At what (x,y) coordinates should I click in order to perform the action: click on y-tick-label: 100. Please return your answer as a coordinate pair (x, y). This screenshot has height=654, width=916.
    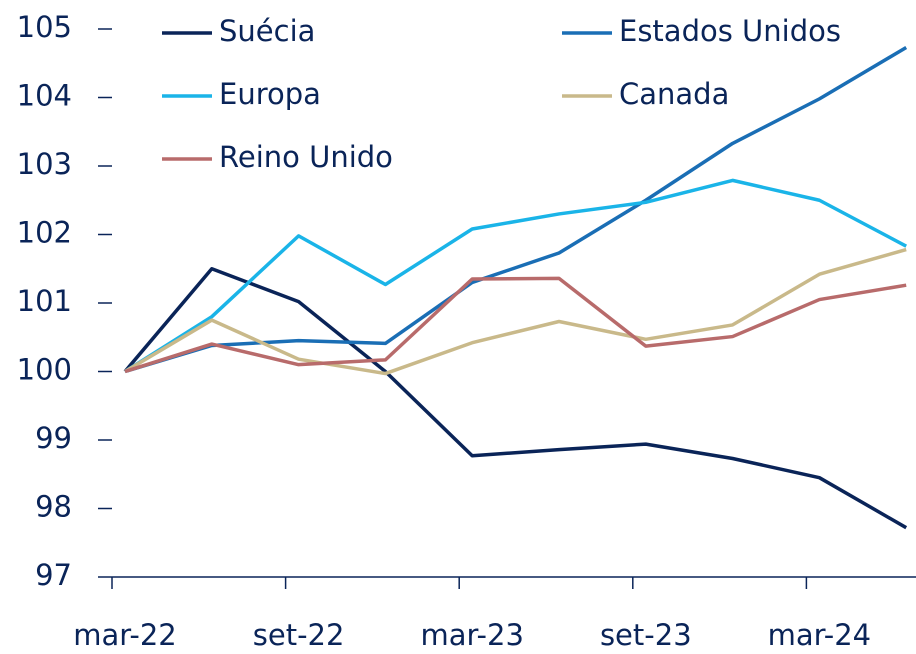
    Looking at the image, I should click on (44, 370).